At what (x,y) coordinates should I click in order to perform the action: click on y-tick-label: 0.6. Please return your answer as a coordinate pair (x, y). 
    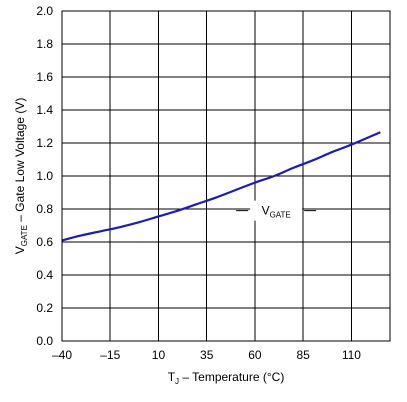
    Looking at the image, I should click on (44, 242).